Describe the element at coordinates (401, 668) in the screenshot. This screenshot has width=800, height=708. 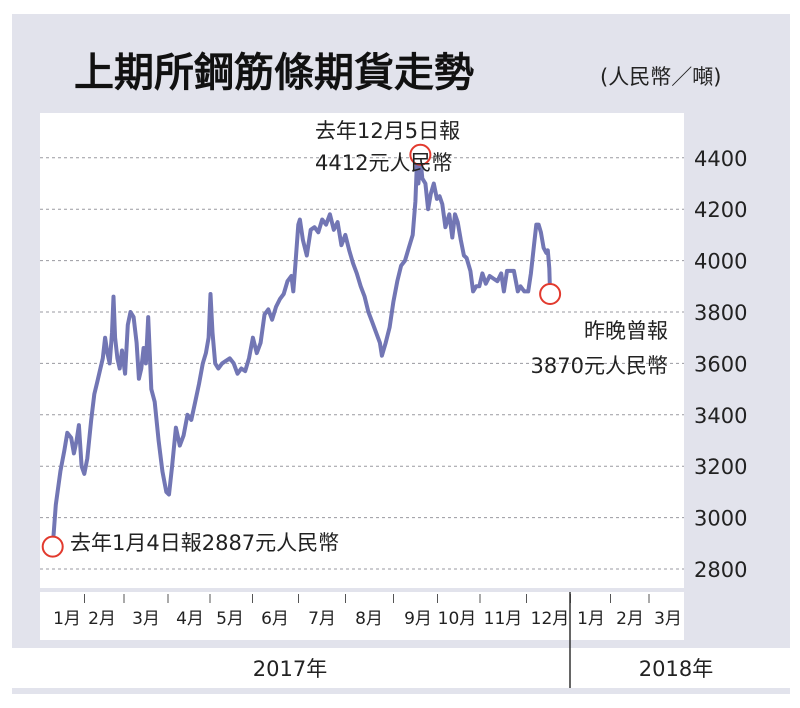
I see `year-band` at that location.